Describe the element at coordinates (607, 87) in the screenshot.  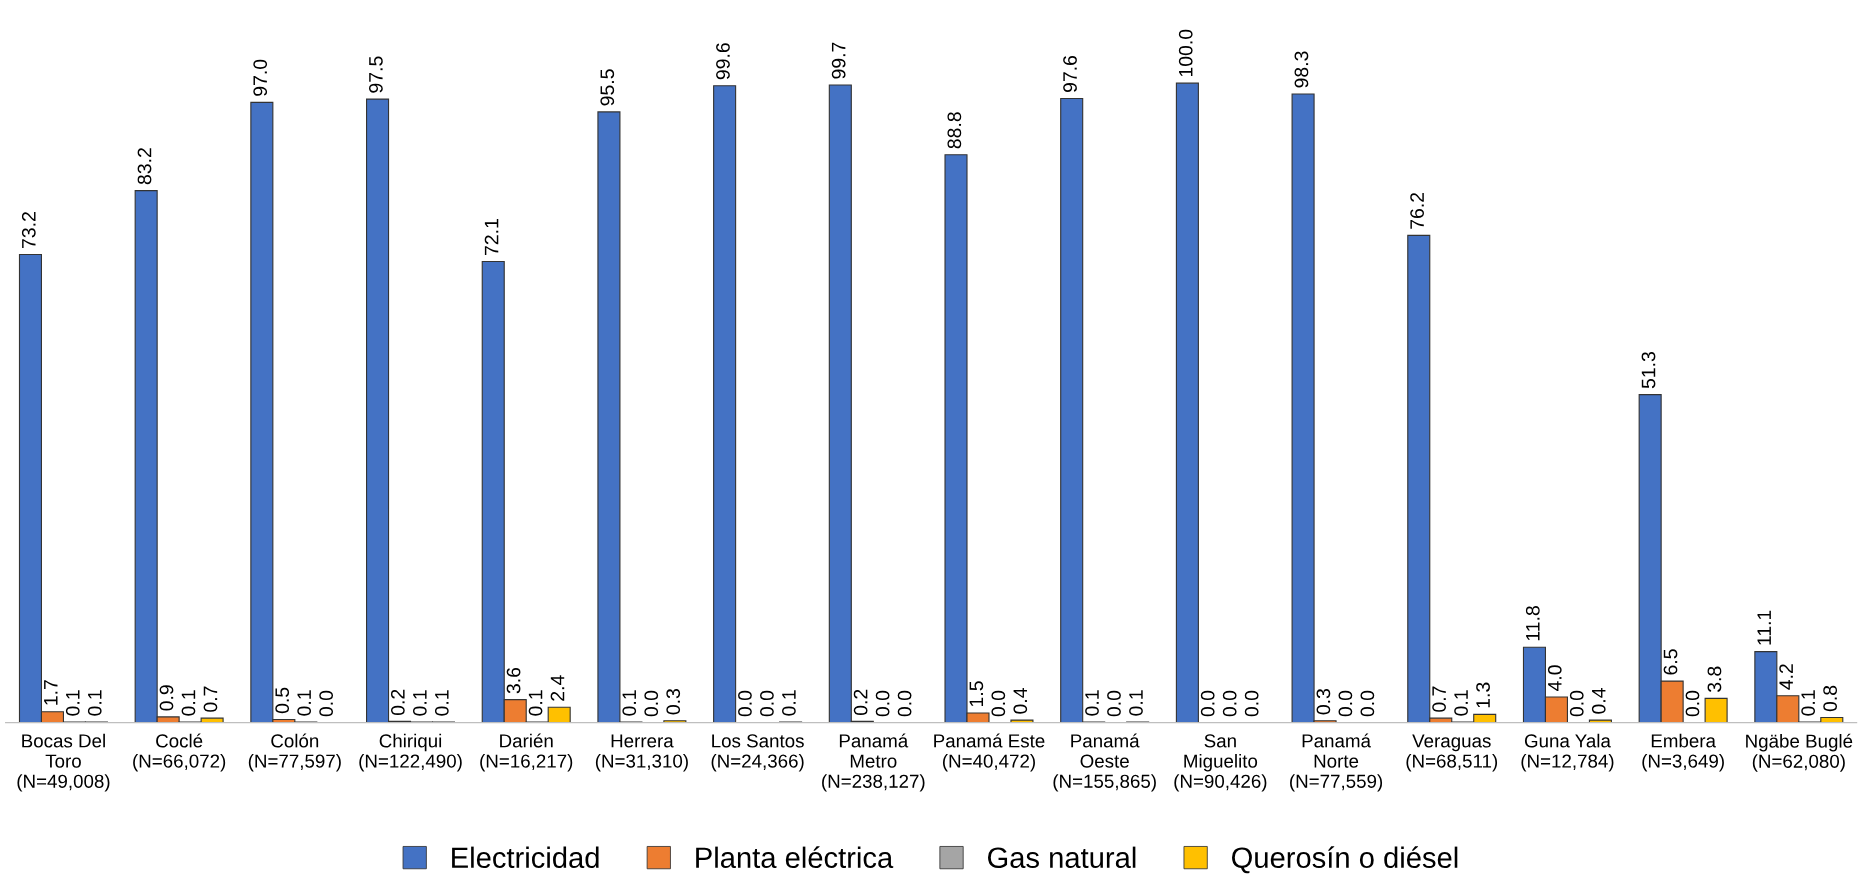
I see `data-label: 95.5` at that location.